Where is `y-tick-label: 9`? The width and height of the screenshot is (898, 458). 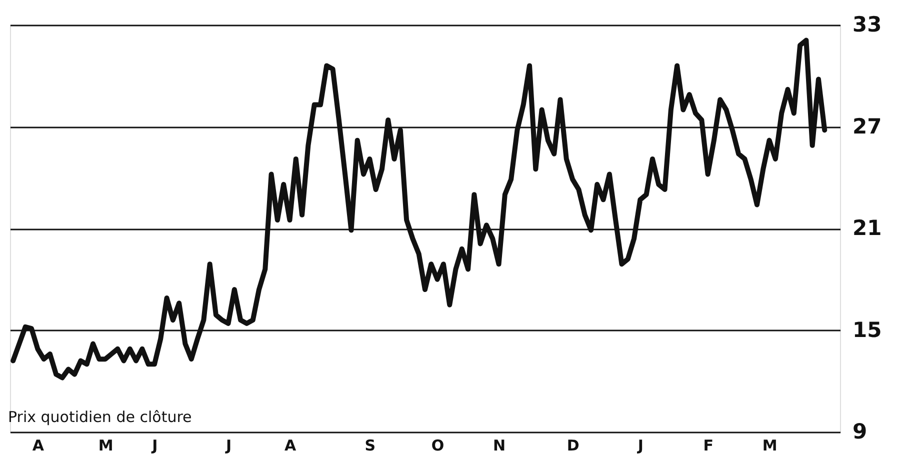
y-tick-label: 9 is located at coordinates (860, 432).